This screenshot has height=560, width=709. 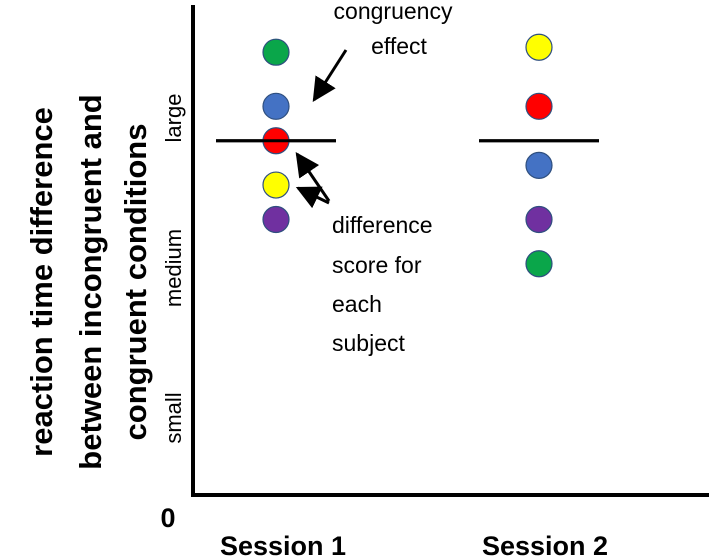 What do you see at coordinates (173, 417) in the screenshot?
I see `y-label-small: small` at bounding box center [173, 417].